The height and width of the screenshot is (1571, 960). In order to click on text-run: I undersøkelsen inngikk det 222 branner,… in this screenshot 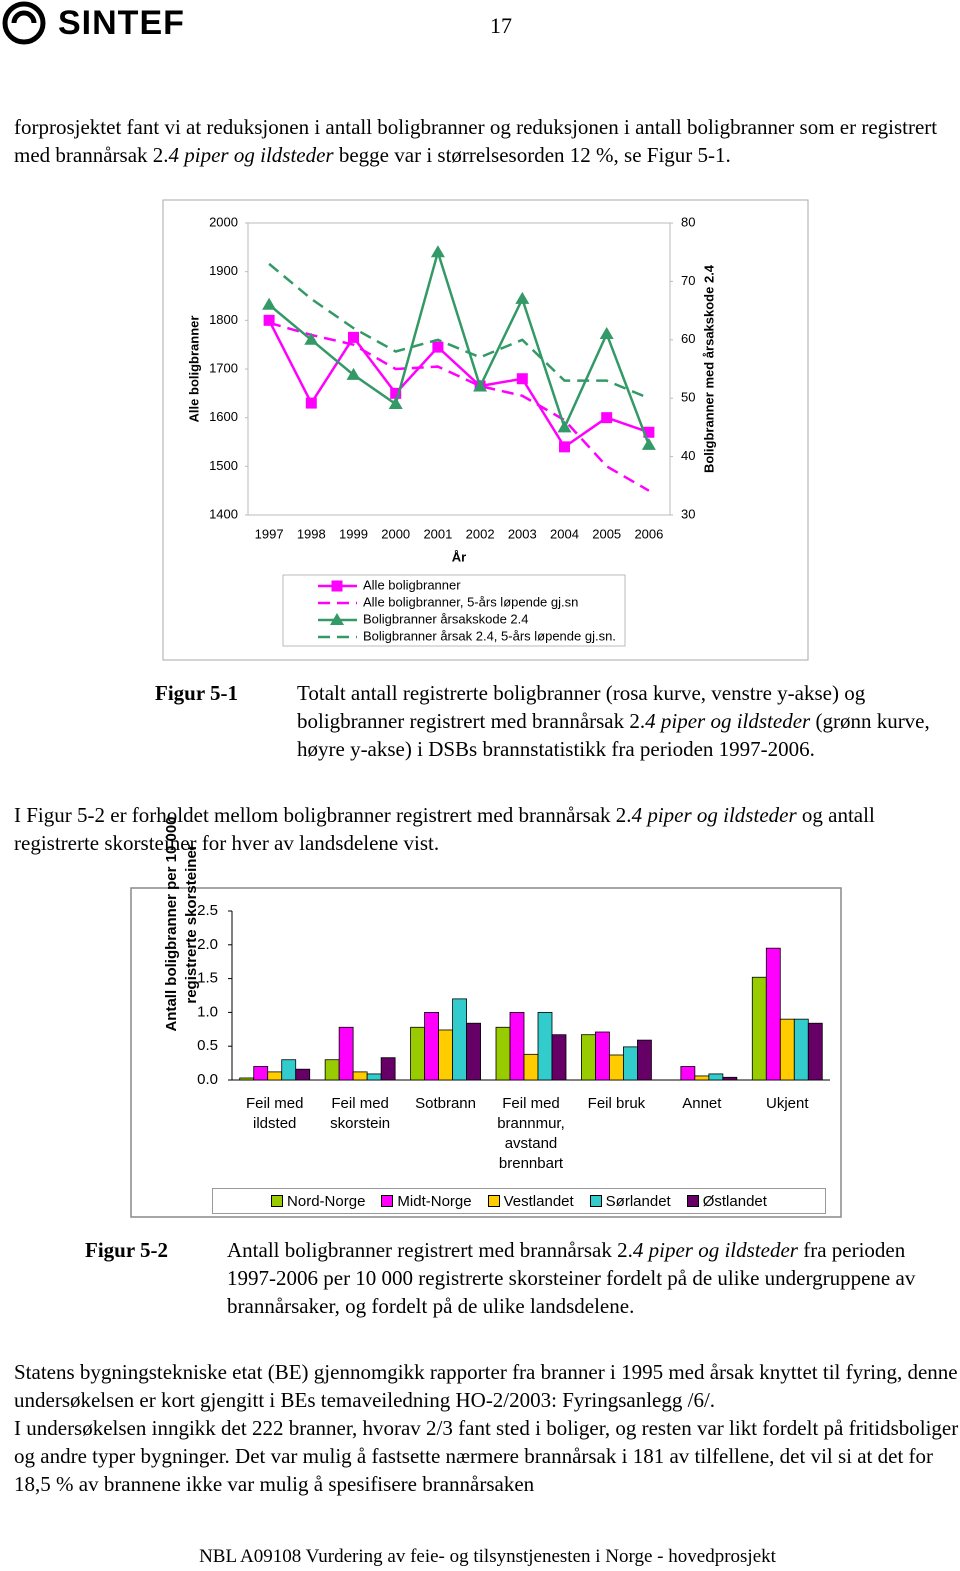, I will do `click(486, 1456)`.